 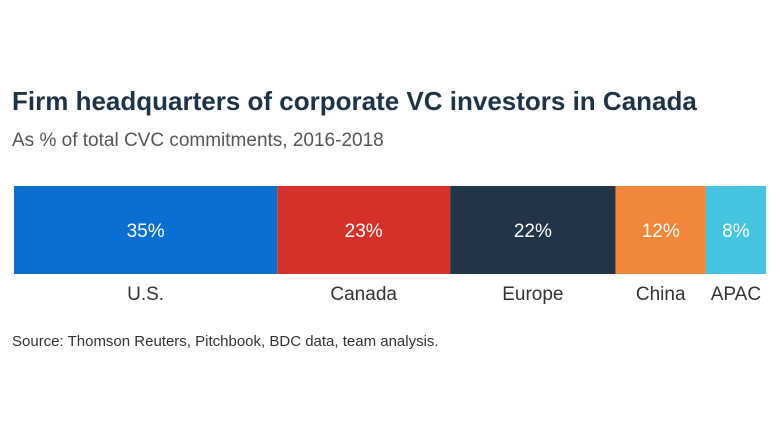 What do you see at coordinates (661, 294) in the screenshot?
I see `category-label-china: China` at bounding box center [661, 294].